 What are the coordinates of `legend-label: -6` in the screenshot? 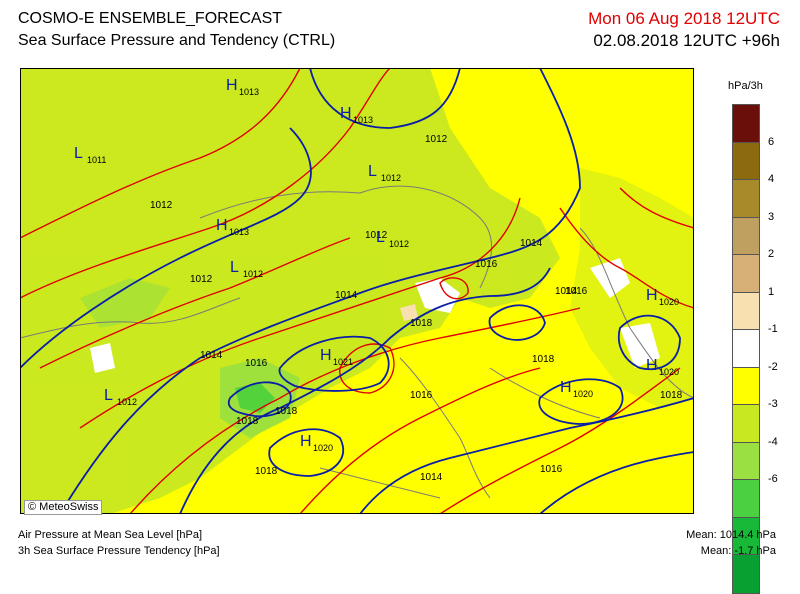 It's located at (773, 479).